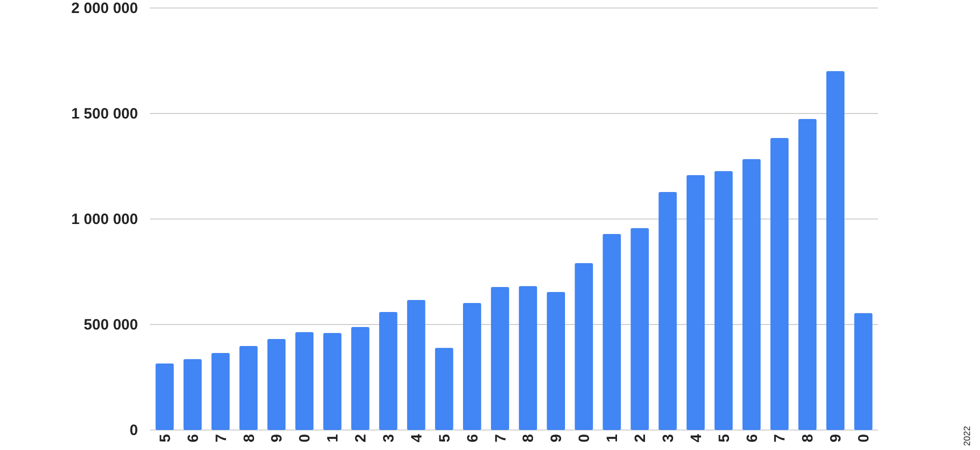  What do you see at coordinates (111, 325) in the screenshot?
I see `y-tick-label: 500 000` at bounding box center [111, 325].